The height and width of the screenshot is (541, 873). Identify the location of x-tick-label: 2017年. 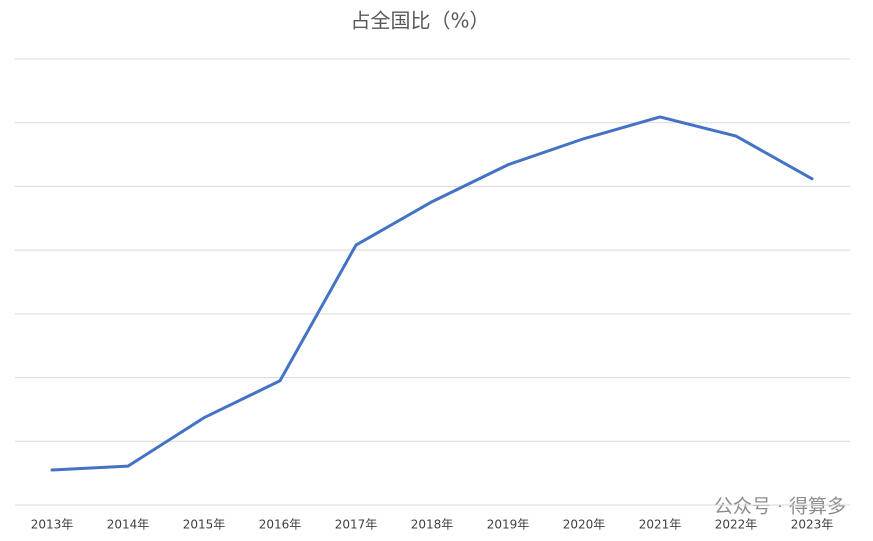
(356, 525).